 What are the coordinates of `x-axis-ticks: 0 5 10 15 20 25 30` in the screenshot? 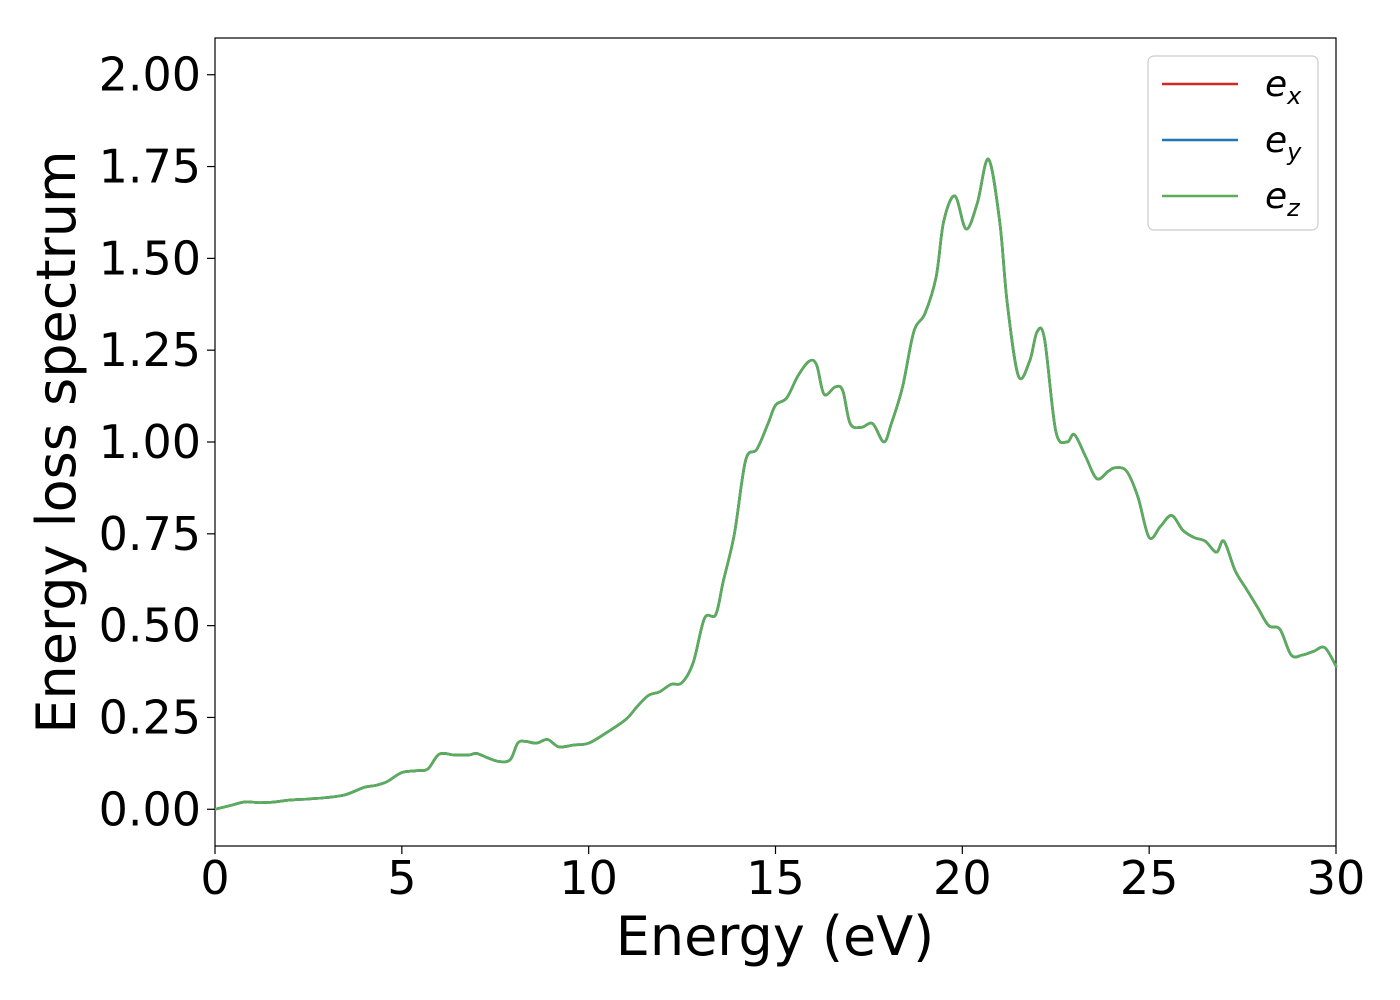 It's located at (782, 875).